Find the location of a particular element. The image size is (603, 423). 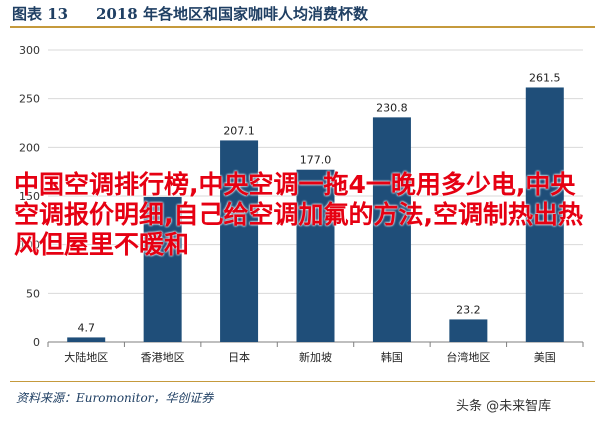

x-tick-label: 大陆地区 is located at coordinates (86, 357).